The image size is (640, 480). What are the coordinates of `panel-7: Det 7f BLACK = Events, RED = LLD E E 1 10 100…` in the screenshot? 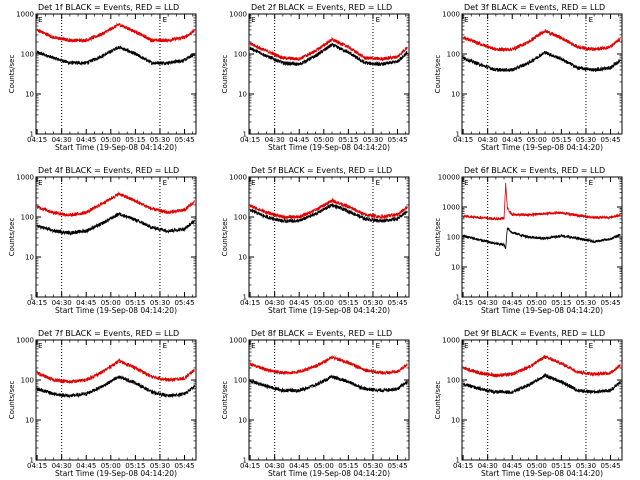 It's located at (102, 403).